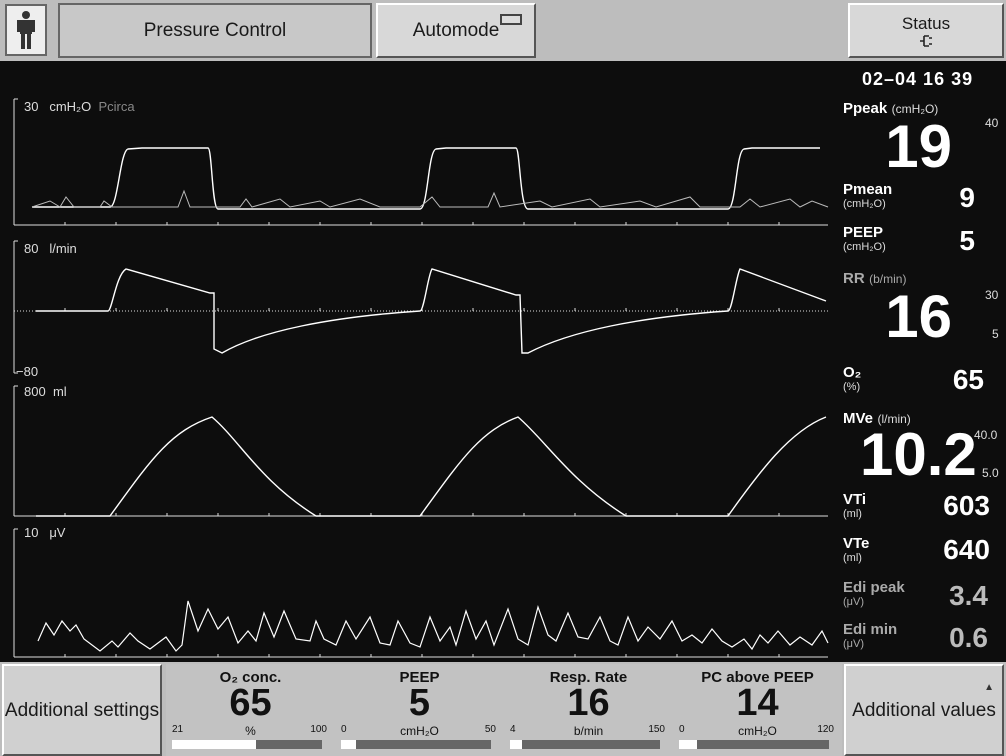  I want to click on vte-value: 640, so click(966, 549).